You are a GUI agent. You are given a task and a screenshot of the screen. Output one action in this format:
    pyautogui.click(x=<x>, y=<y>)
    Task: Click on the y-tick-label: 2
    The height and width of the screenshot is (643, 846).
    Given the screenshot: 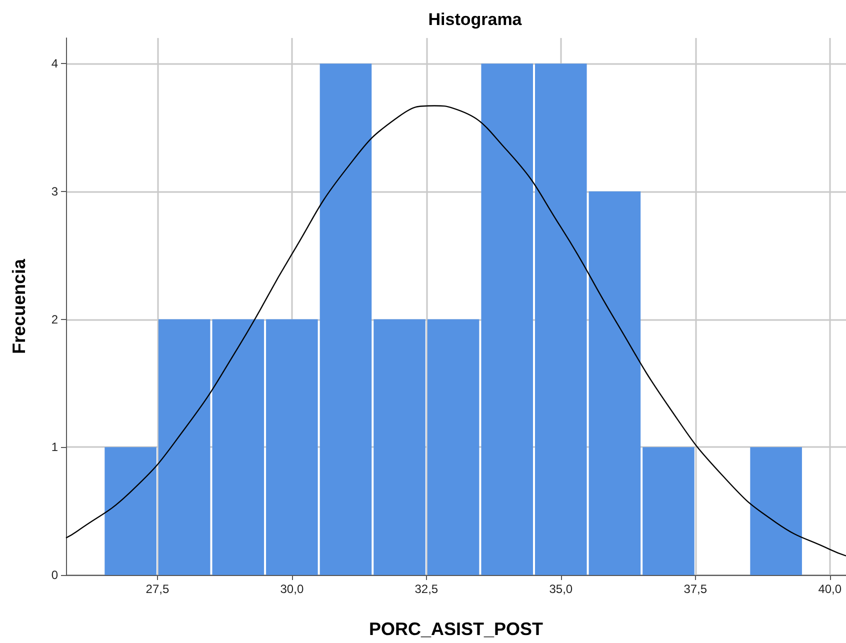 What is the action you would take?
    pyautogui.click(x=54, y=319)
    